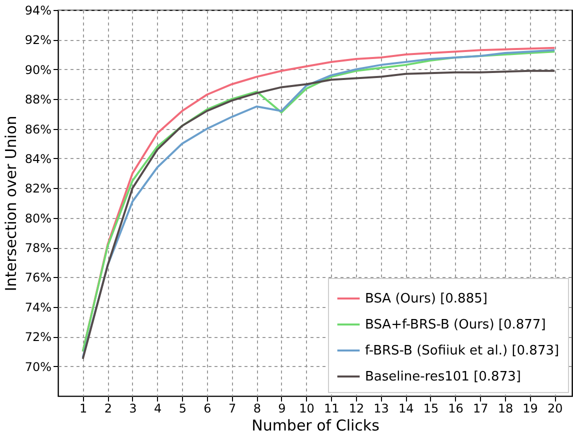 The image size is (573, 438). What do you see at coordinates (480, 409) in the screenshot?
I see `x-tick-label: 17` at bounding box center [480, 409].